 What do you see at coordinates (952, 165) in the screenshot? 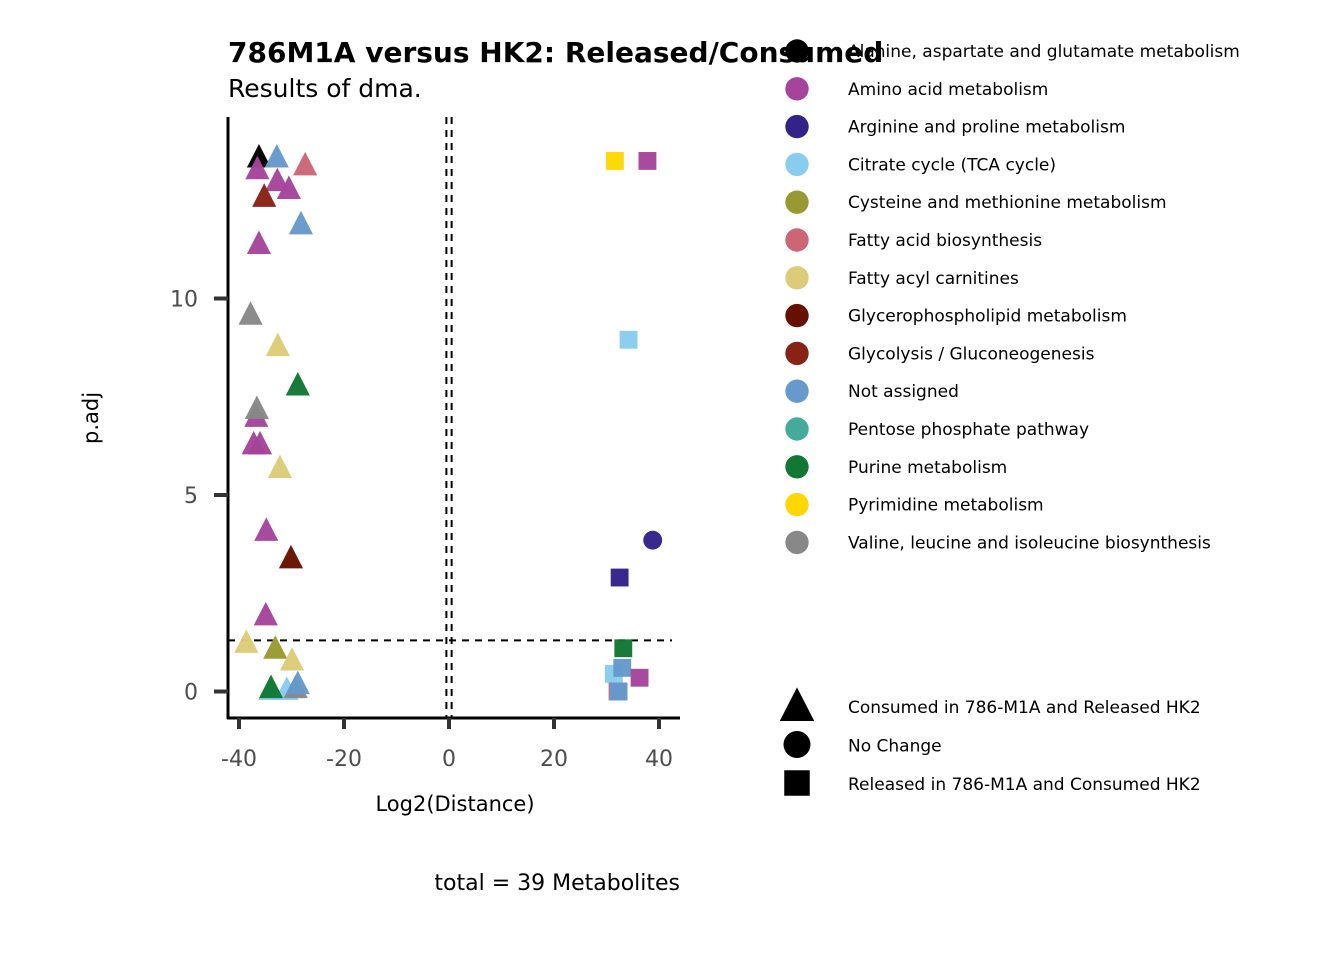
I see `legend-label: Citrate cycle (TCA cycle)` at bounding box center [952, 165].